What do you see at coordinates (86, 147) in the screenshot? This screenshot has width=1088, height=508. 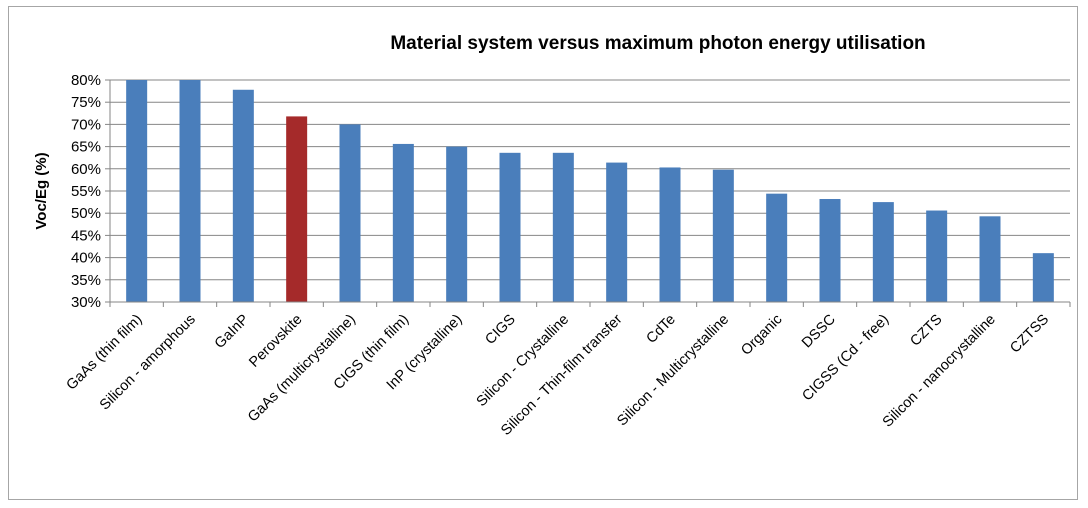 I see `y-tick-label: 65%` at bounding box center [86, 147].